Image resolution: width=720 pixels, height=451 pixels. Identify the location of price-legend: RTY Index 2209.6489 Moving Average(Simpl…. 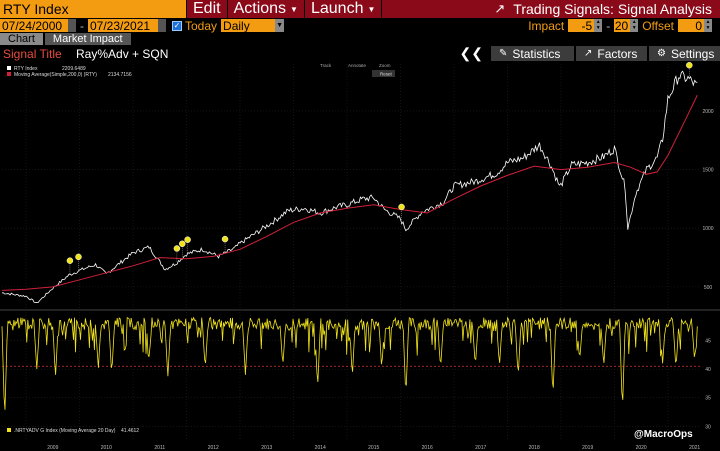
(69, 72).